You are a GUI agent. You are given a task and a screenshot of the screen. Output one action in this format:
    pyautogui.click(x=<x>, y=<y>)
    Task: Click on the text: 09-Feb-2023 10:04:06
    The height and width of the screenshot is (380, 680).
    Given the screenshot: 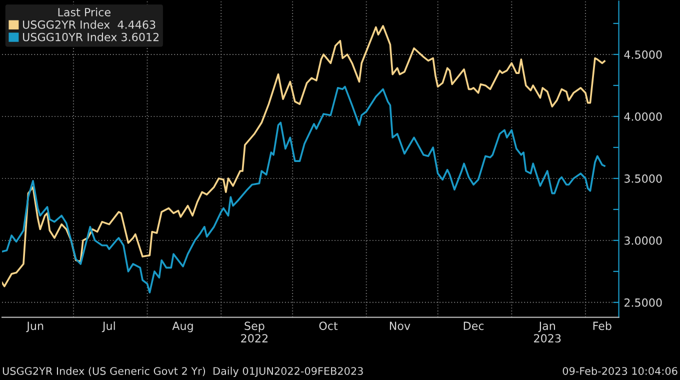 What is the action you would take?
    pyautogui.click(x=620, y=370)
    